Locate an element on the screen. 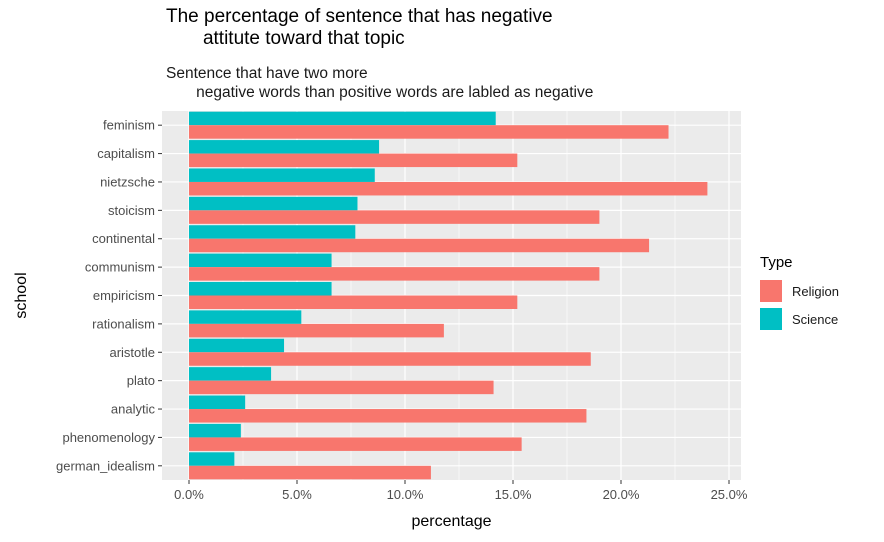 Image resolution: width=884 pixels, height=542 pixels. bar-science-communism is located at coordinates (260, 260).